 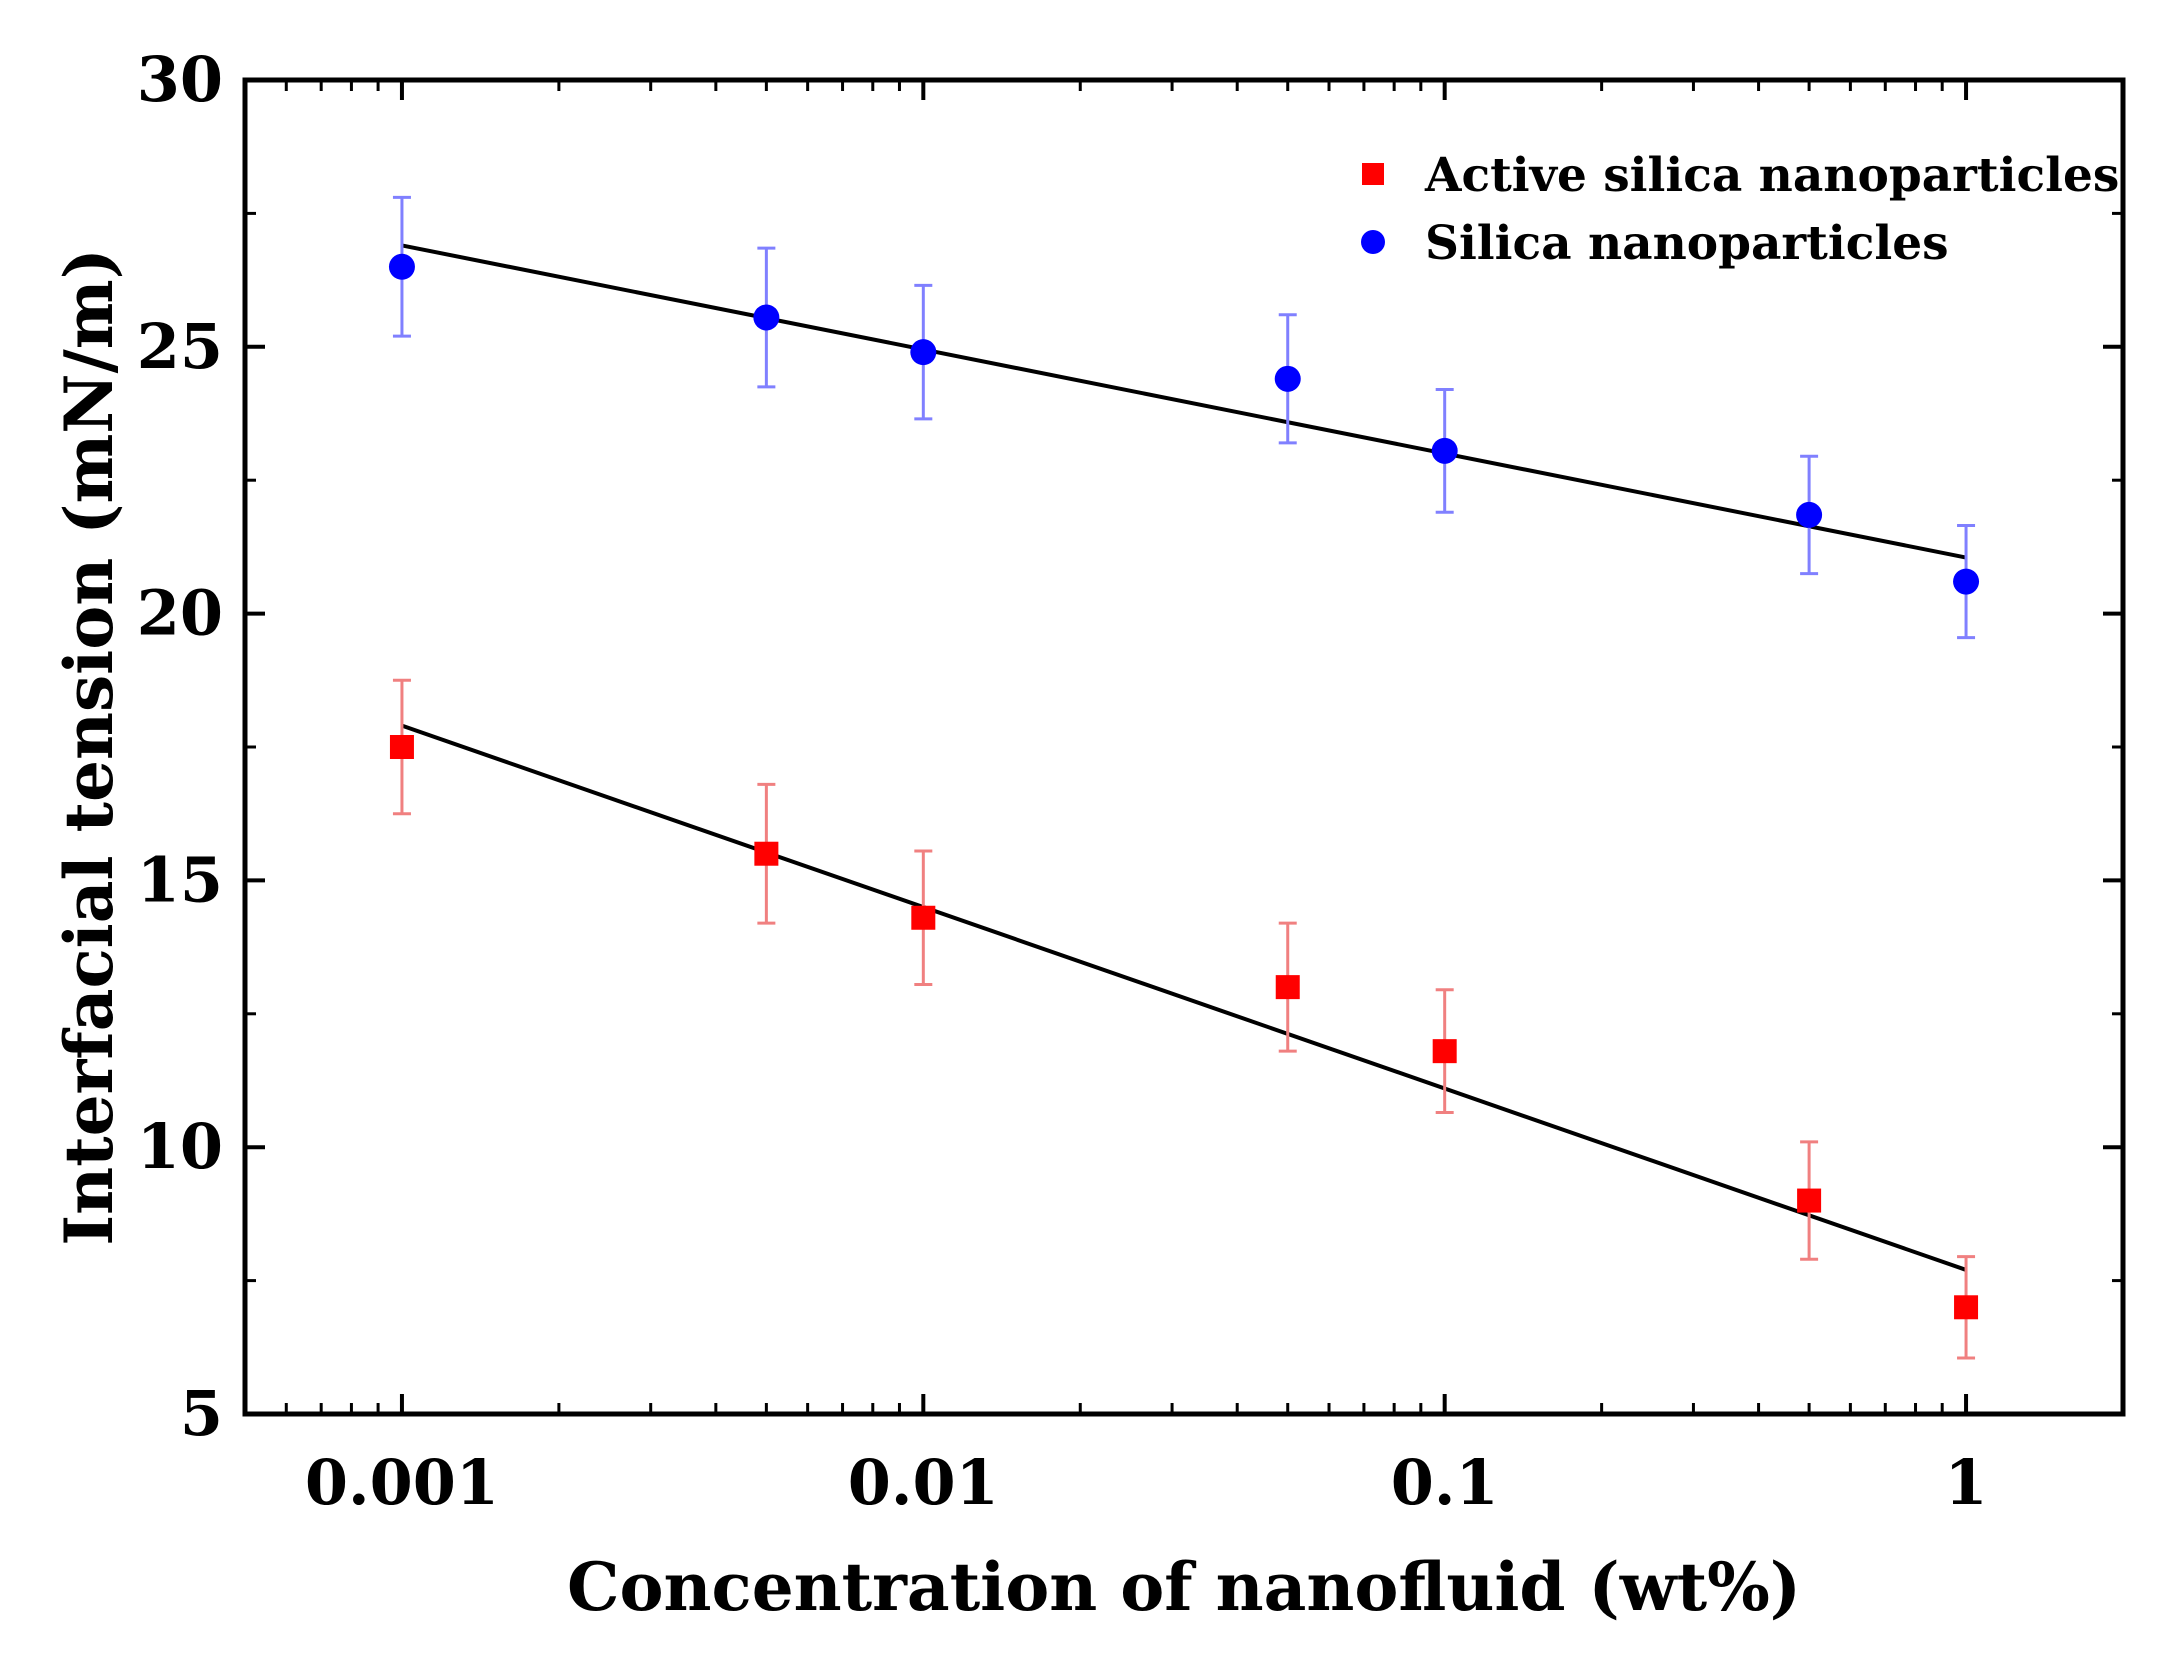 What do you see at coordinates (402, 1482) in the screenshot?
I see `x-tick-label: 0.001` at bounding box center [402, 1482].